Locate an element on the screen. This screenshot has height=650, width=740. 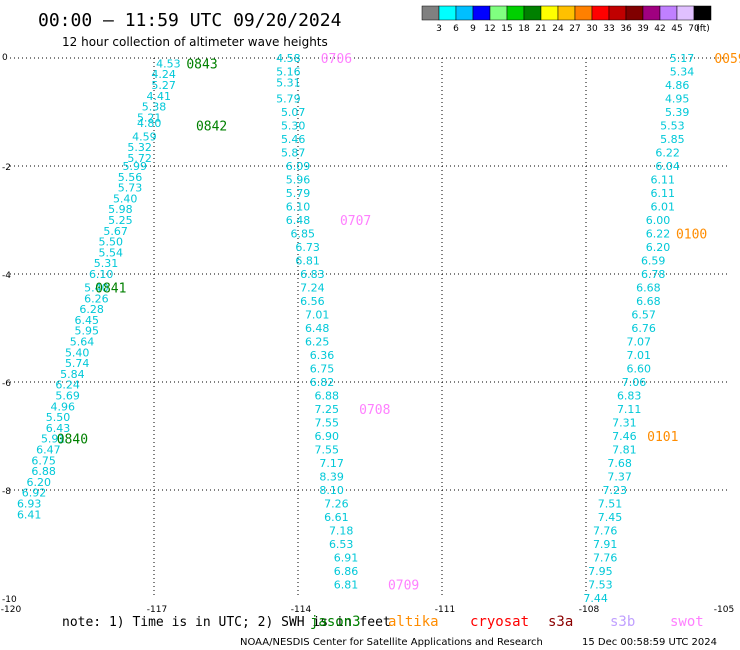
wave-height-value: 6.90 is located at coordinates (327, 436).